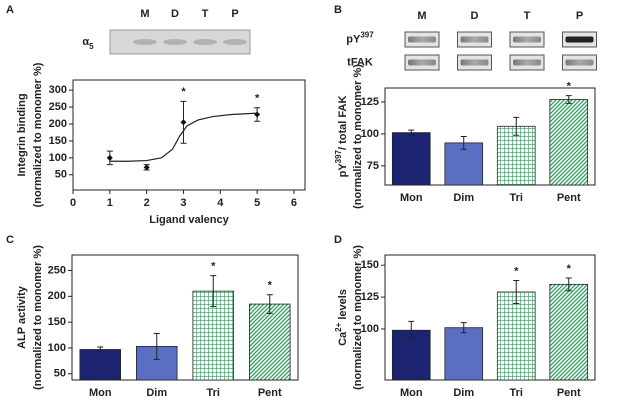 The image size is (624, 409). Describe the element at coordinates (10, 240) in the screenshot. I see `panel-letter: C` at that location.